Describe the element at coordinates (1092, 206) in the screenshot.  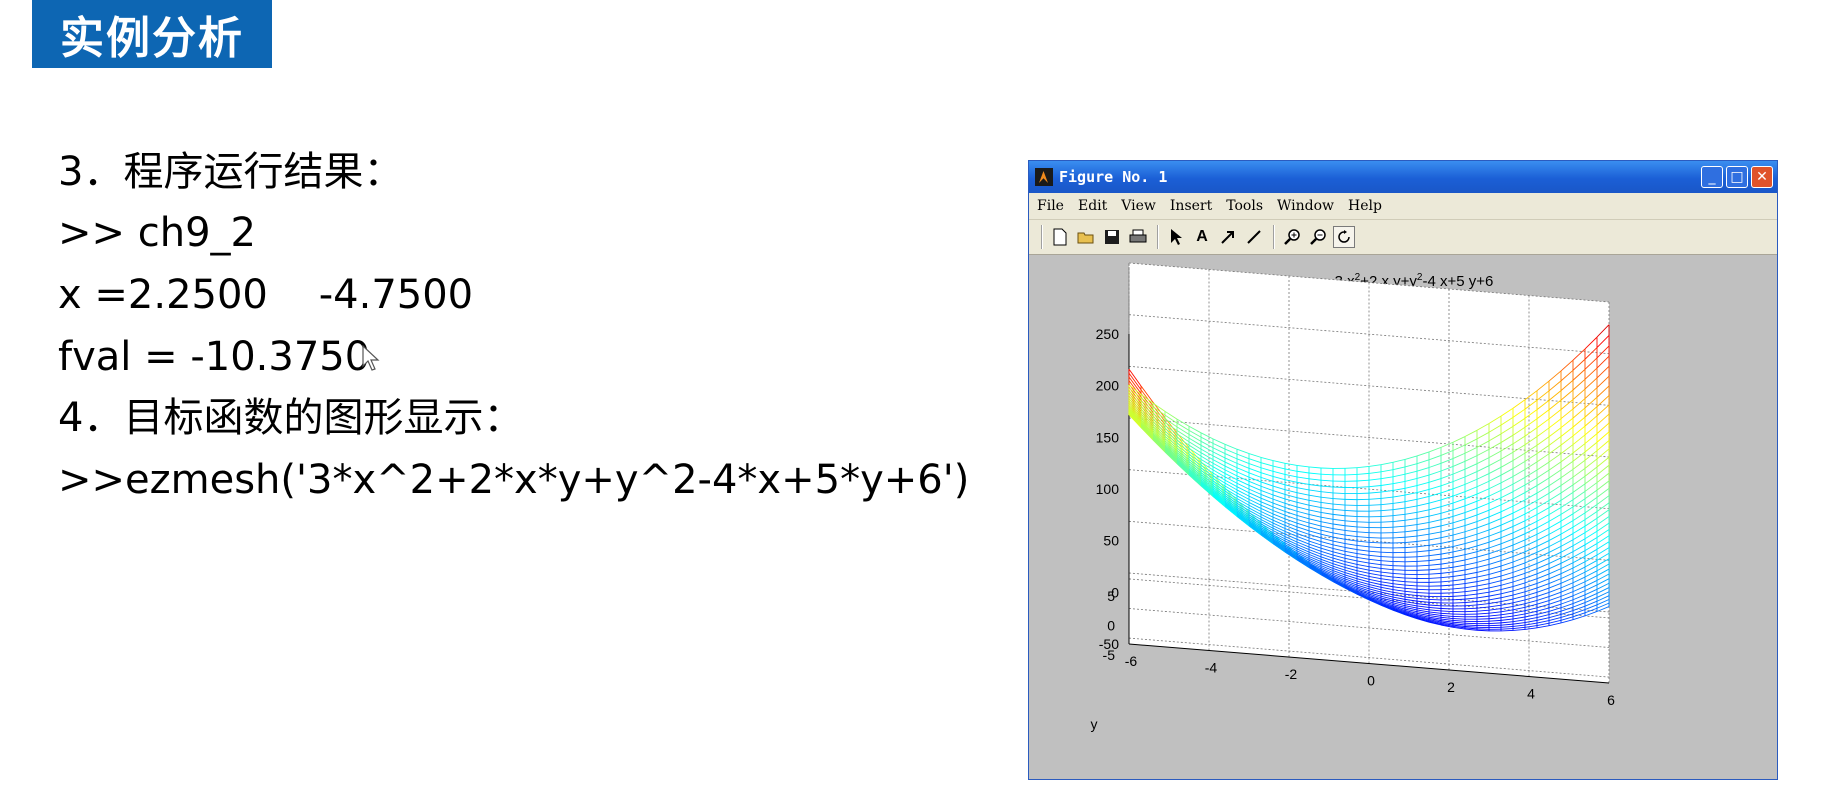
I see `menu-edit: Edit` at that location.